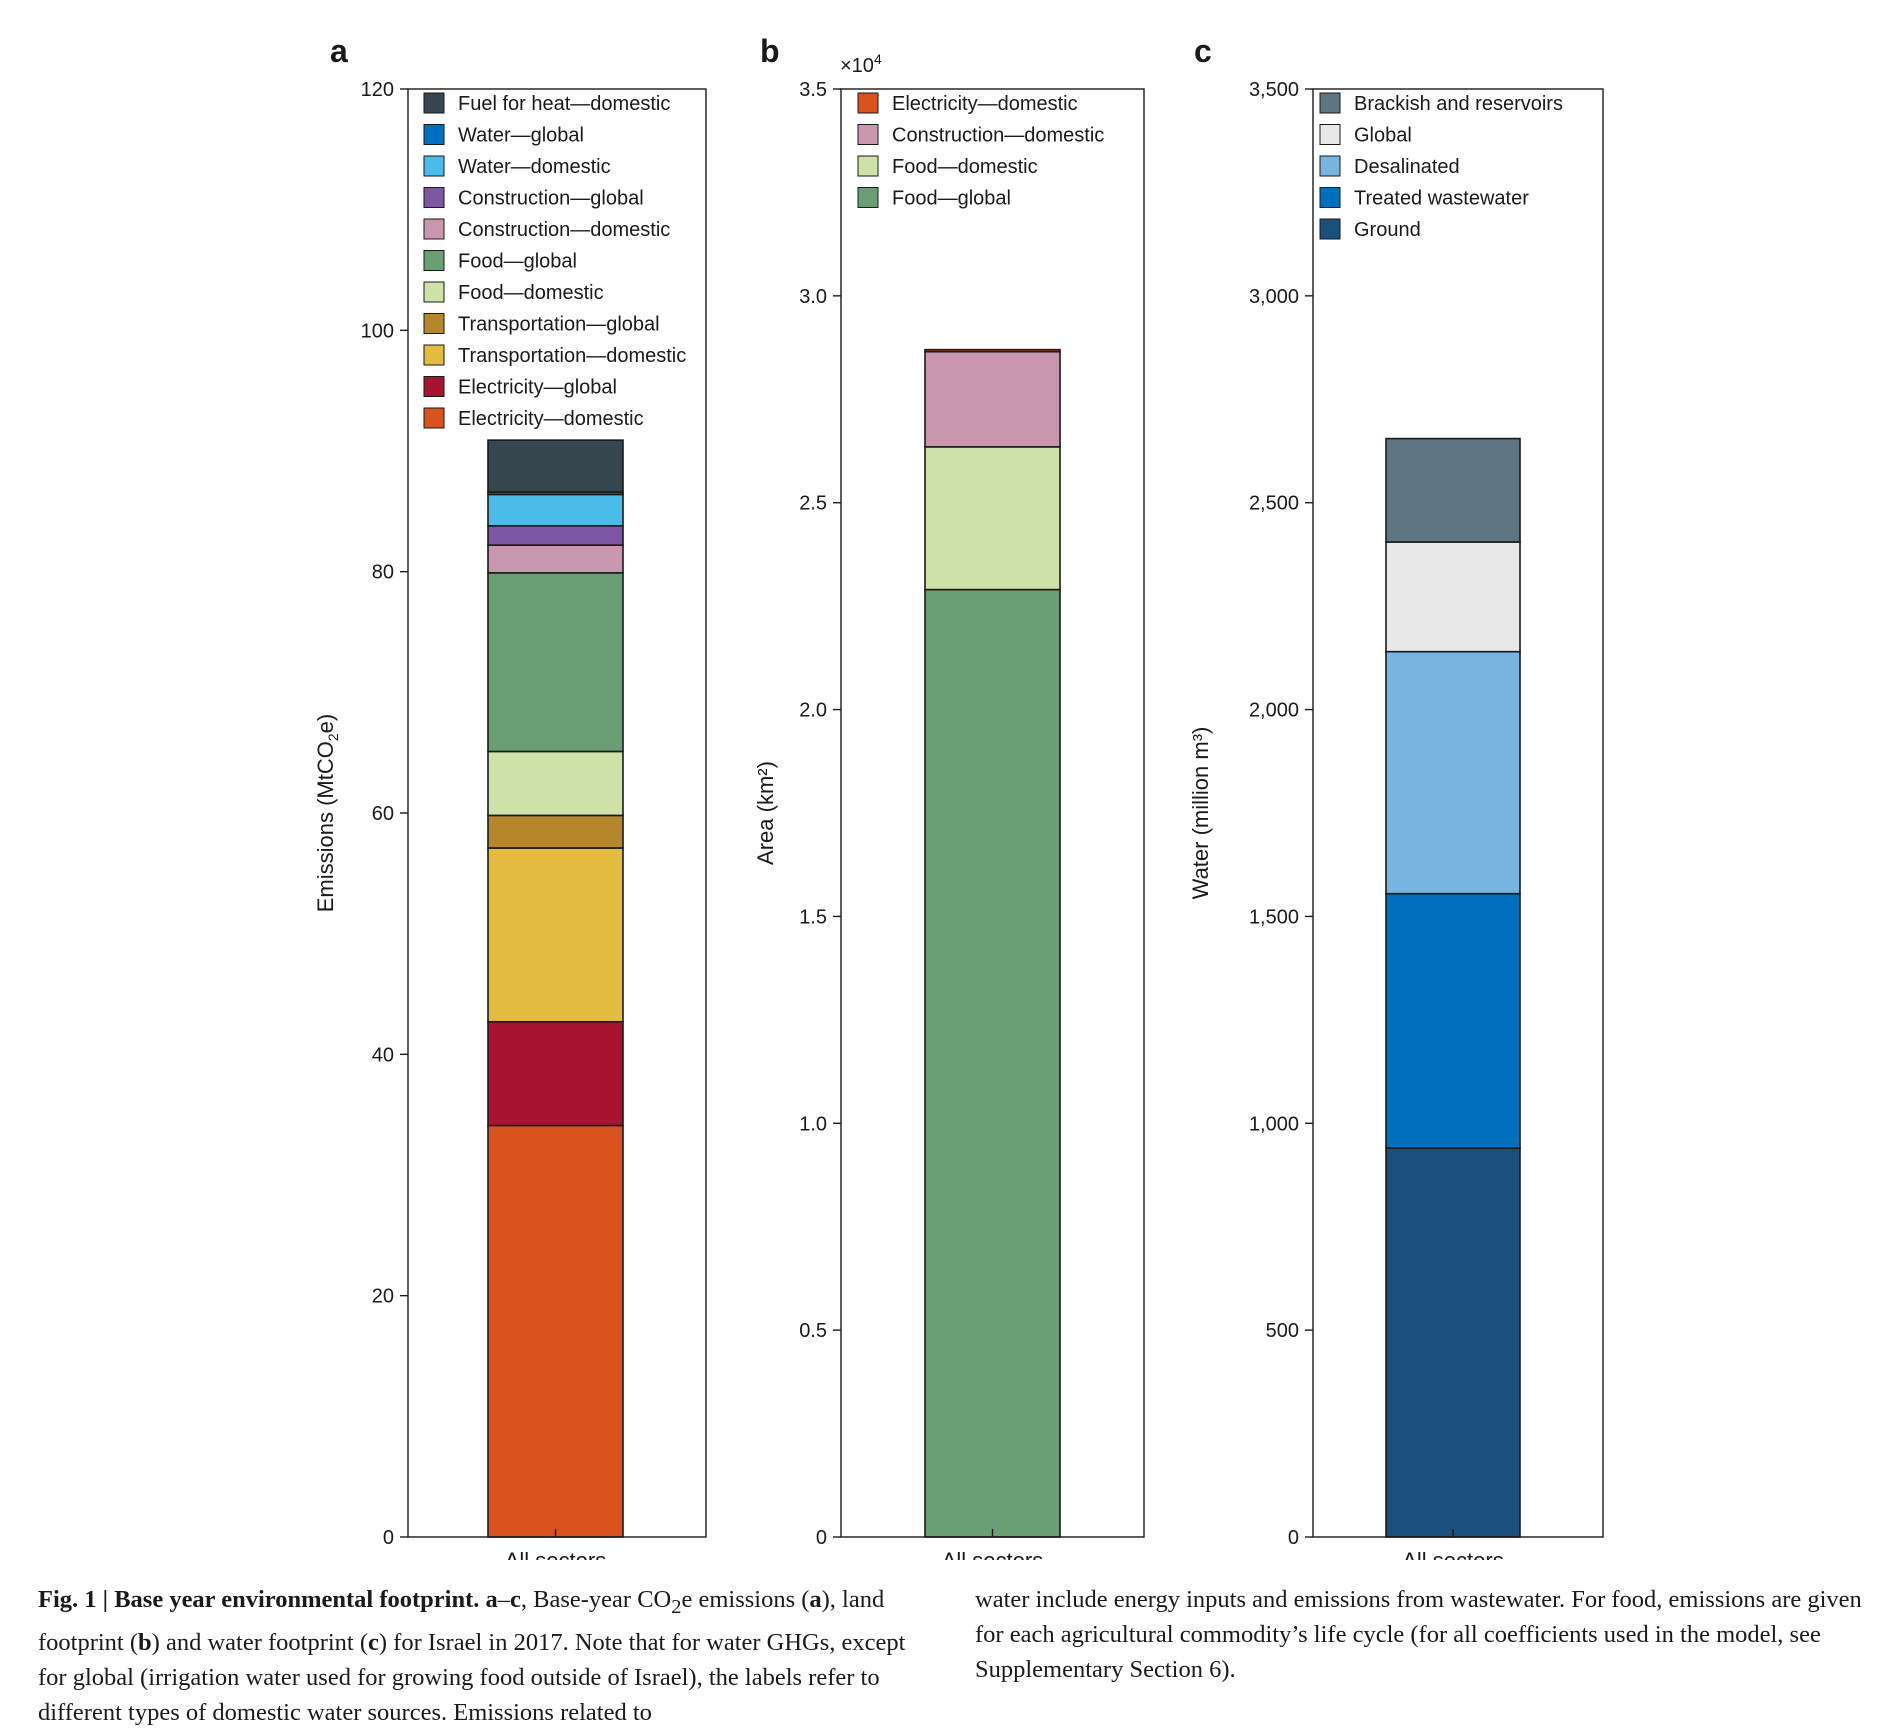  I want to click on caption-subscript: 2, so click(676, 1606).